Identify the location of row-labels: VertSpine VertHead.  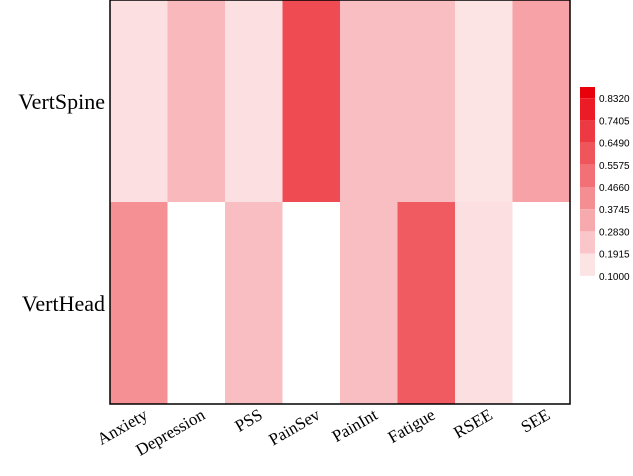
(61, 202).